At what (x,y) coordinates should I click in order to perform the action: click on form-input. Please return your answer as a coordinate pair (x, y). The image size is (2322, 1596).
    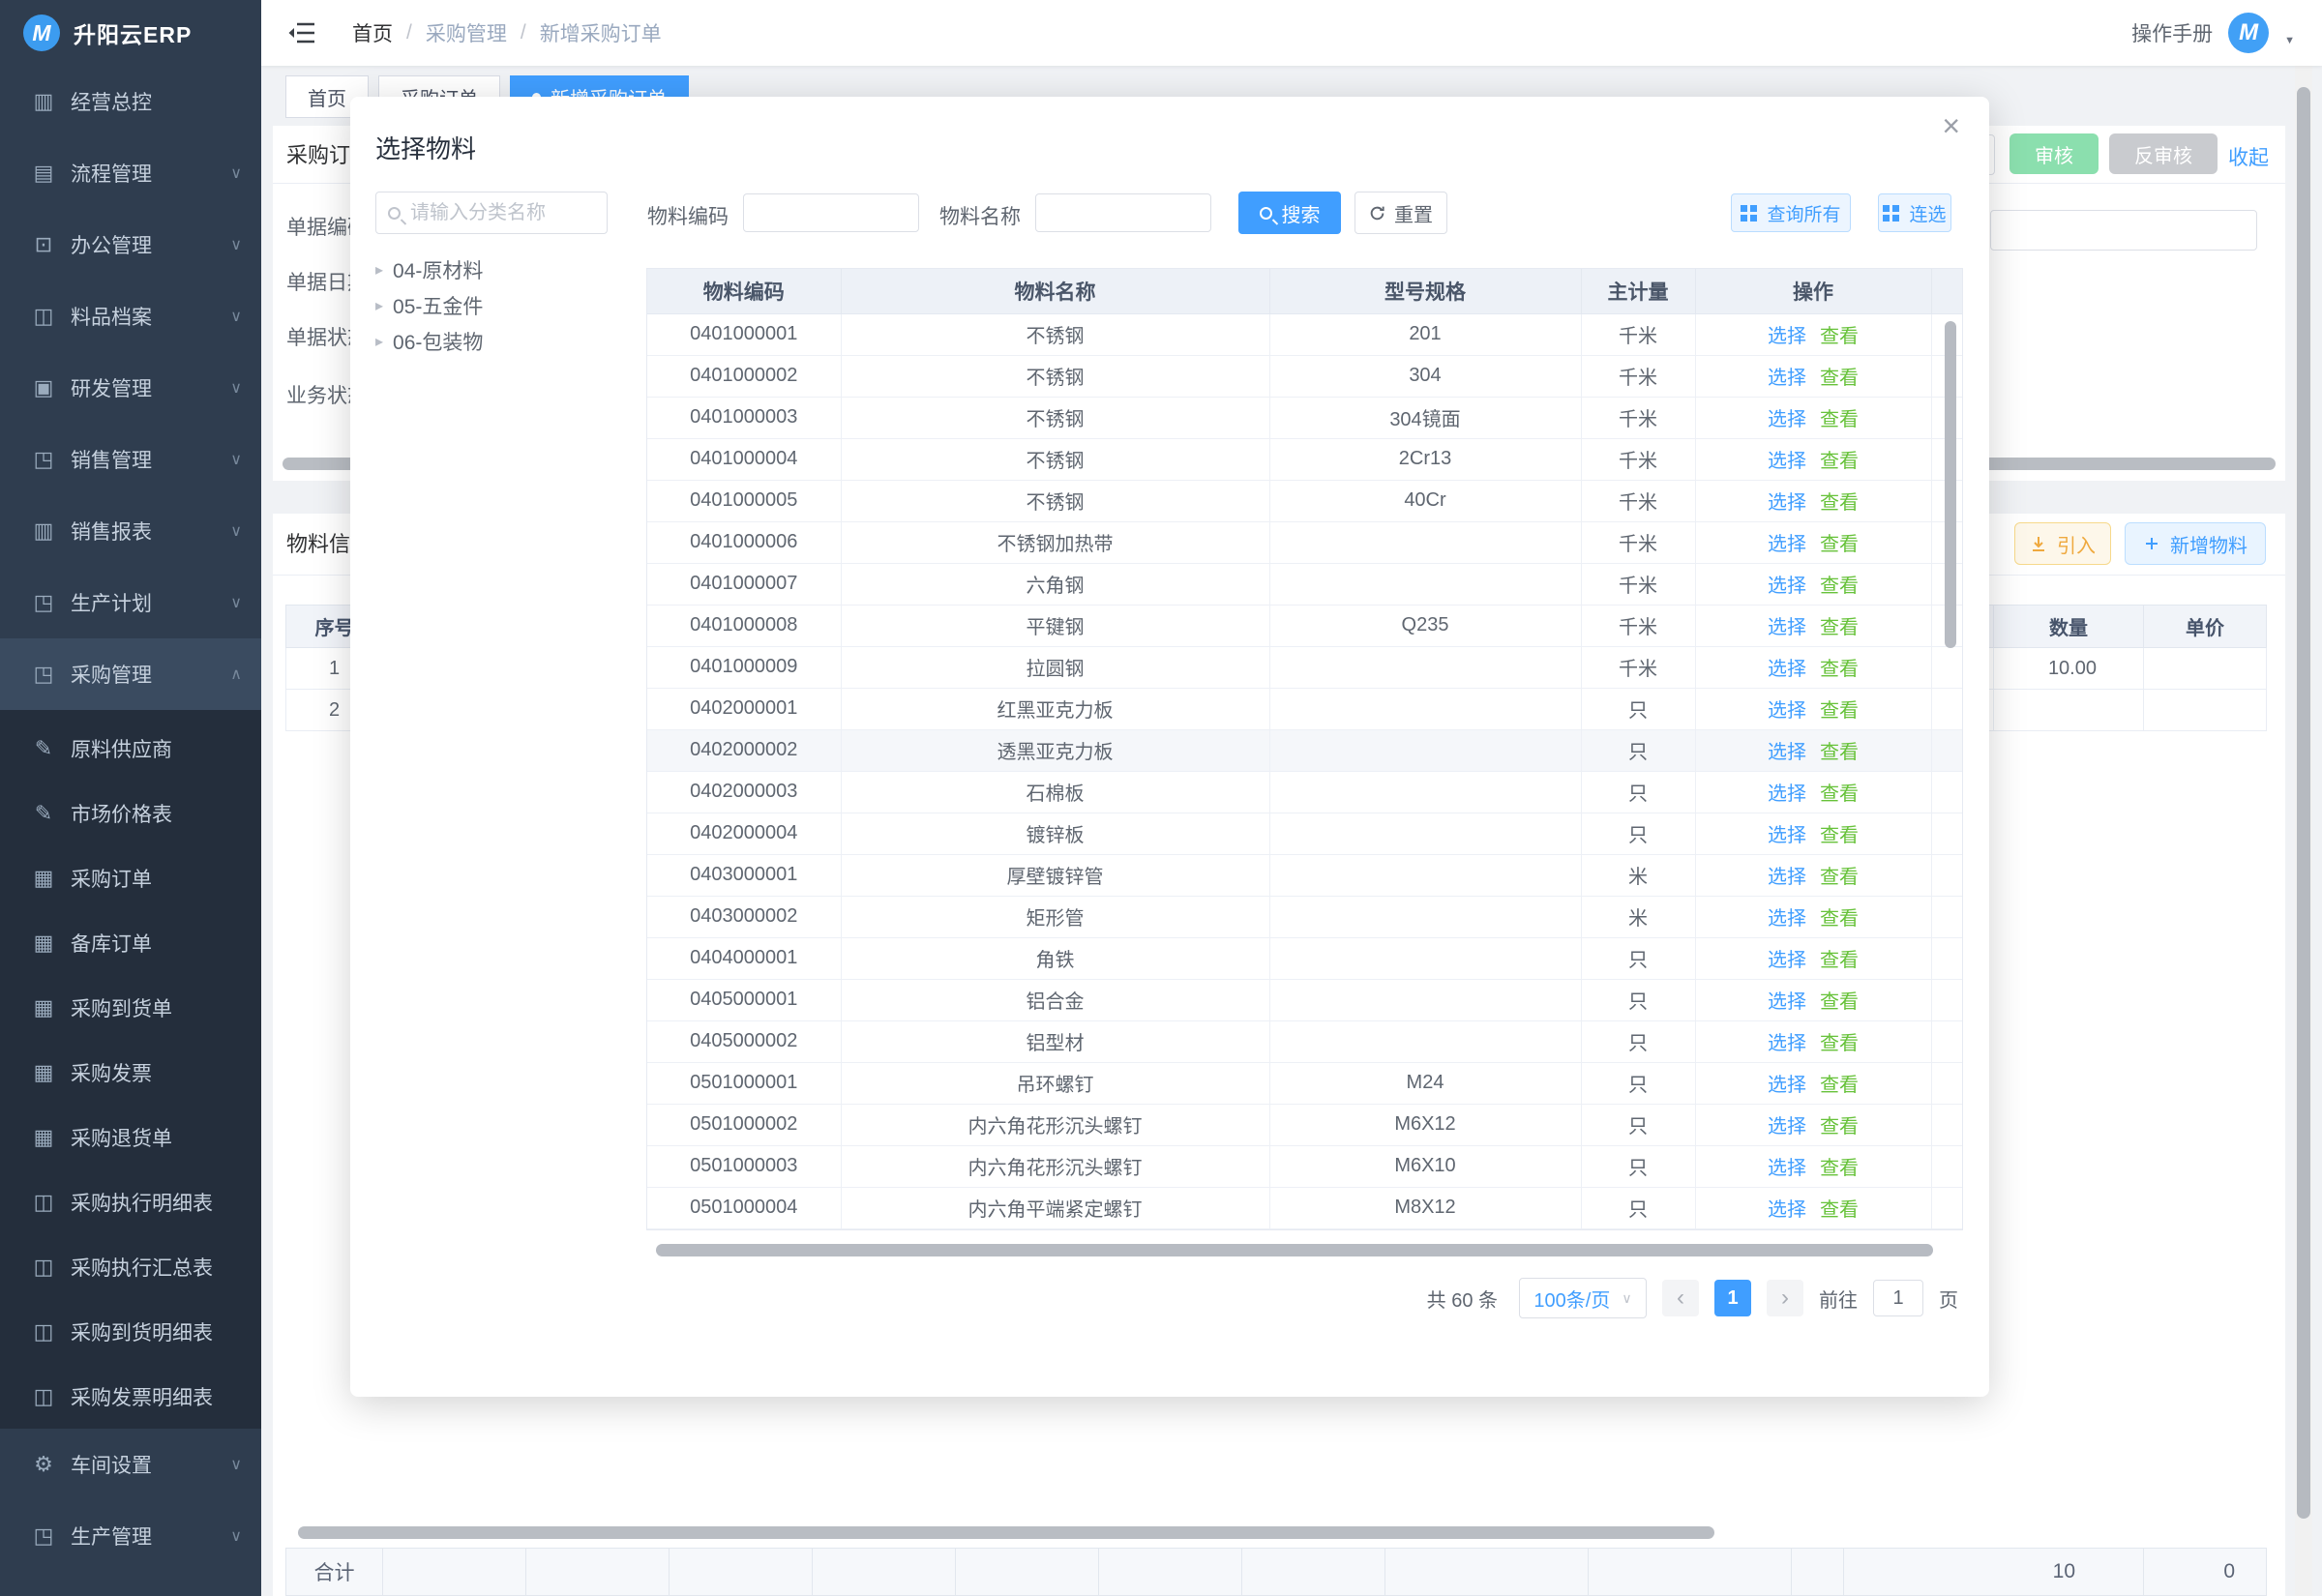
    Looking at the image, I should click on (2123, 230).